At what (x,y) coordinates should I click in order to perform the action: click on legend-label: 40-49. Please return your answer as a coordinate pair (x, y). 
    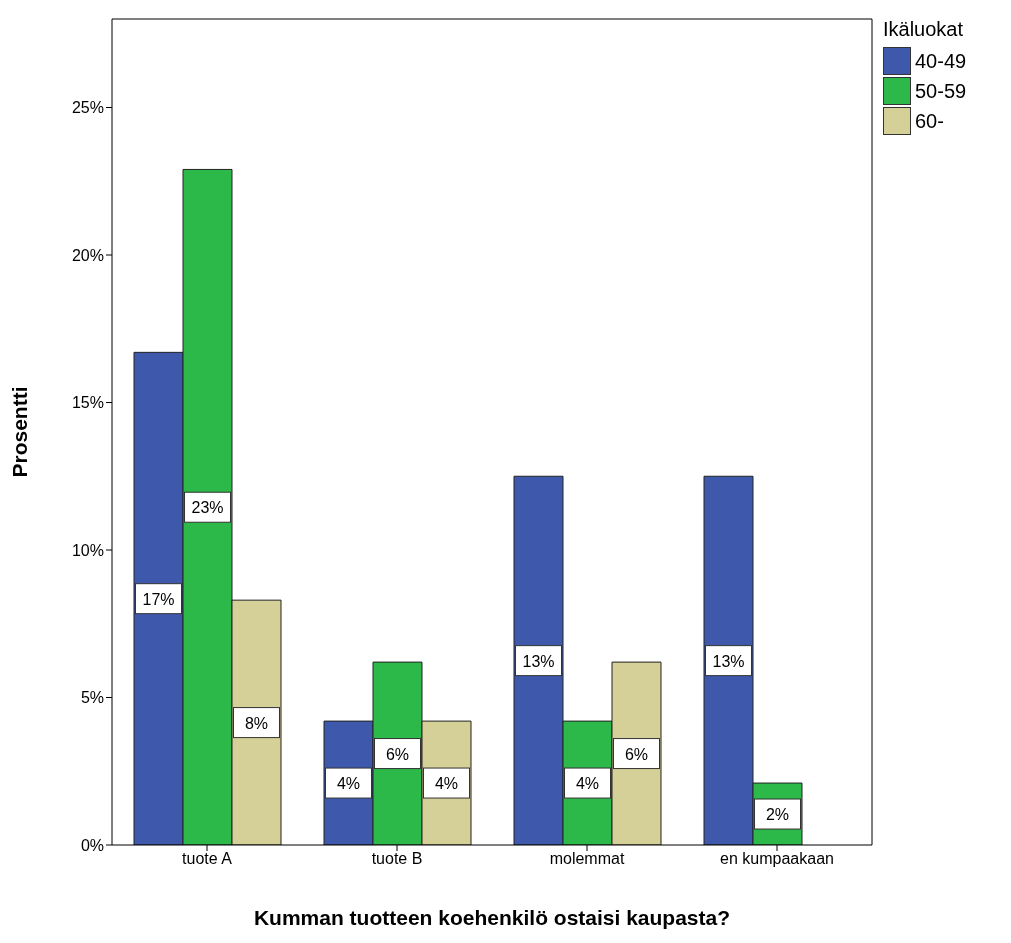
    Looking at the image, I should click on (941, 61).